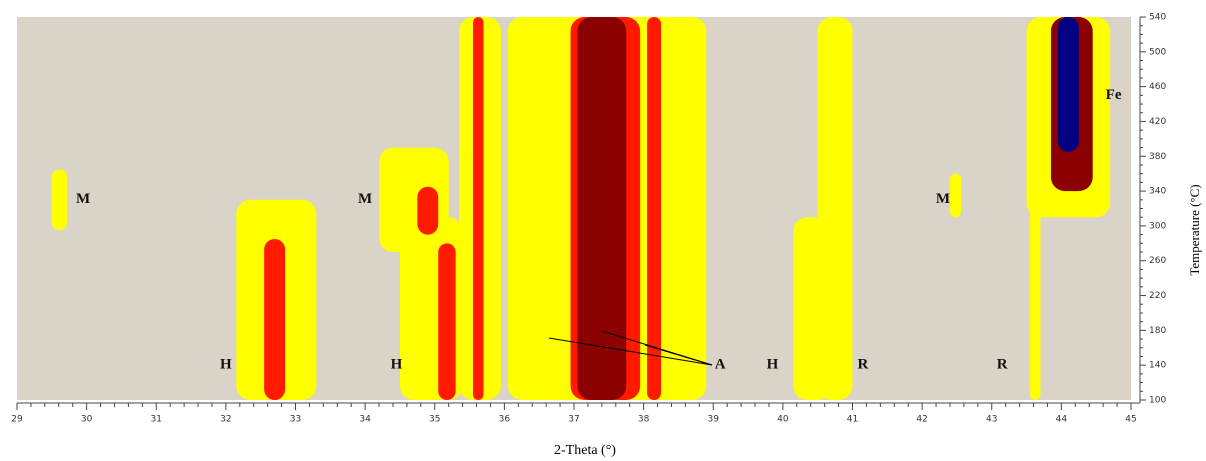  I want to click on x-tick-label: 32, so click(225, 420).